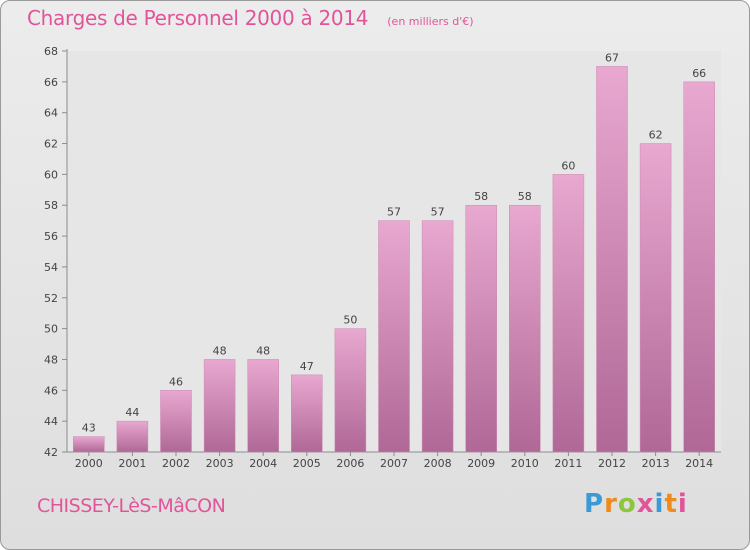 This screenshot has height=550, width=750. I want to click on y-tick-label: 54, so click(51, 267).